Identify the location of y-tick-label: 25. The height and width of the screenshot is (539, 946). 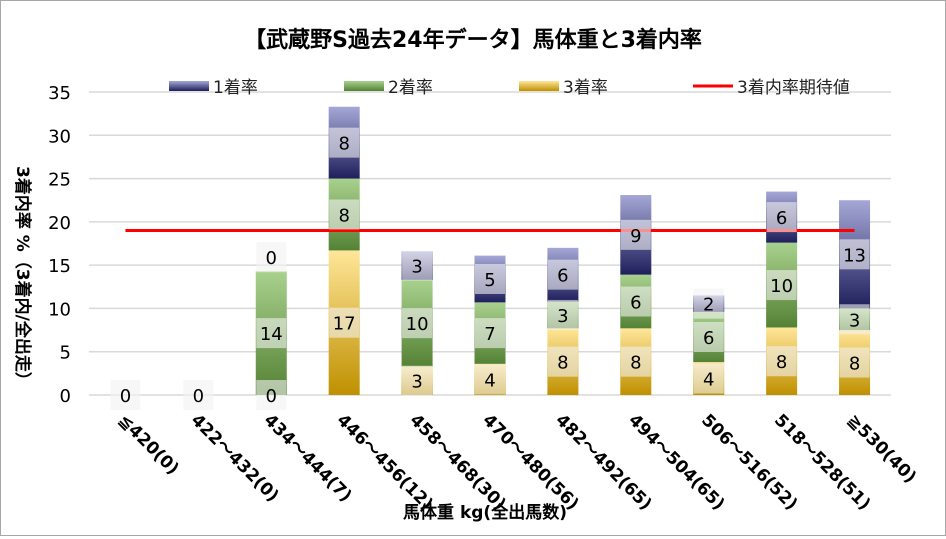
(59, 180).